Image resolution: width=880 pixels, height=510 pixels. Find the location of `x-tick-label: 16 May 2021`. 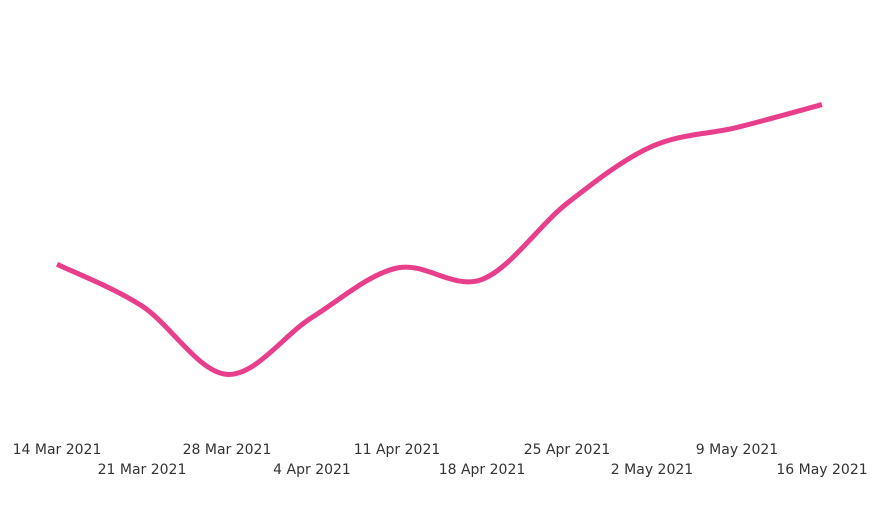

x-tick-label: 16 May 2021 is located at coordinates (821, 470).